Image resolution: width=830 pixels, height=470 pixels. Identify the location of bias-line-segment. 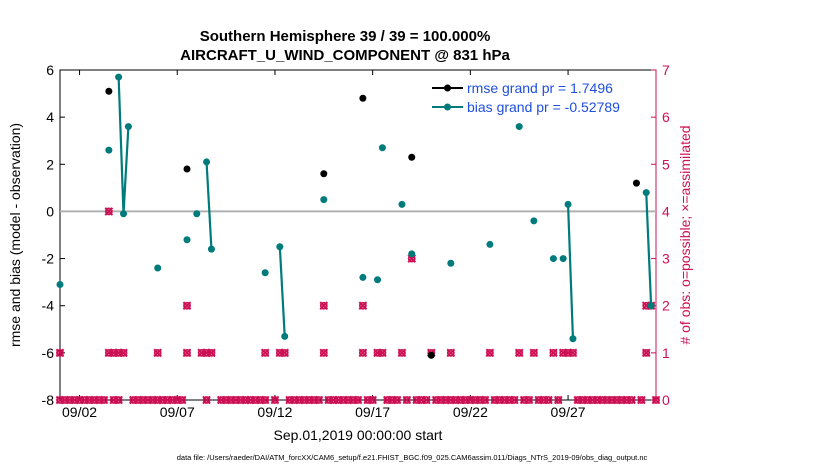
(649, 249).